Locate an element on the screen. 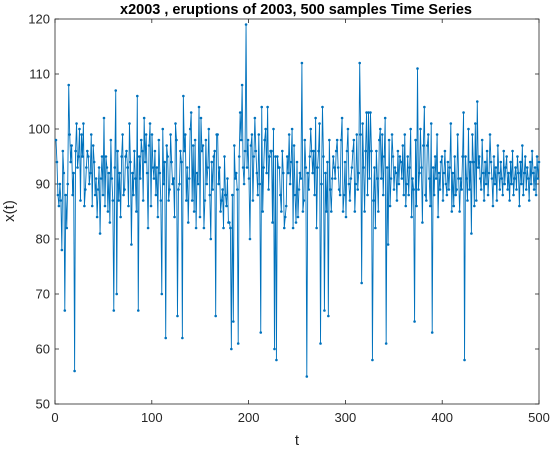 The image size is (554, 449). y-axis-label: x(t) is located at coordinates (9, 211).